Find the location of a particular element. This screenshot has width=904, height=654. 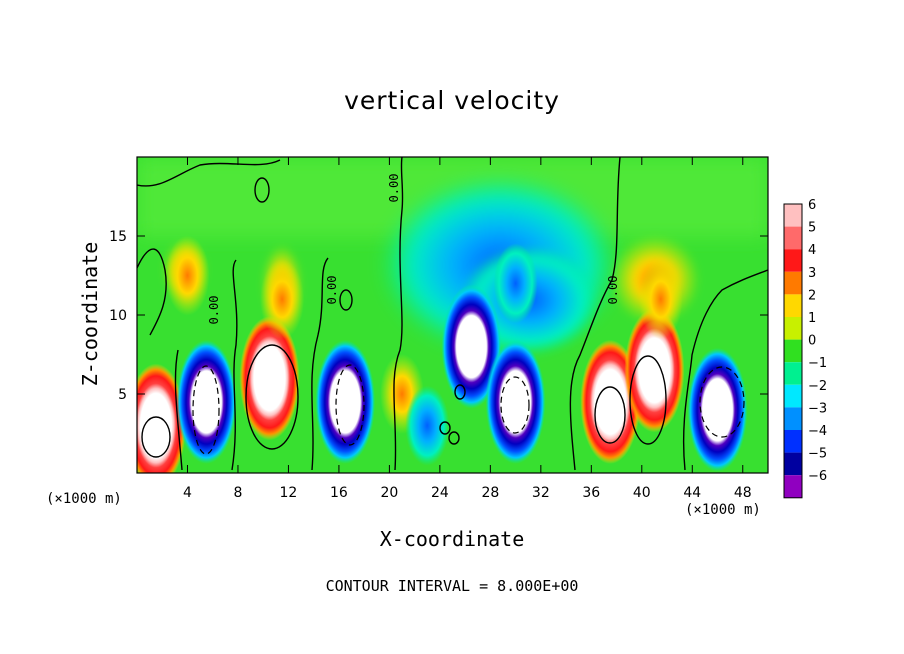

colorbar-label: 0 is located at coordinates (812, 341).